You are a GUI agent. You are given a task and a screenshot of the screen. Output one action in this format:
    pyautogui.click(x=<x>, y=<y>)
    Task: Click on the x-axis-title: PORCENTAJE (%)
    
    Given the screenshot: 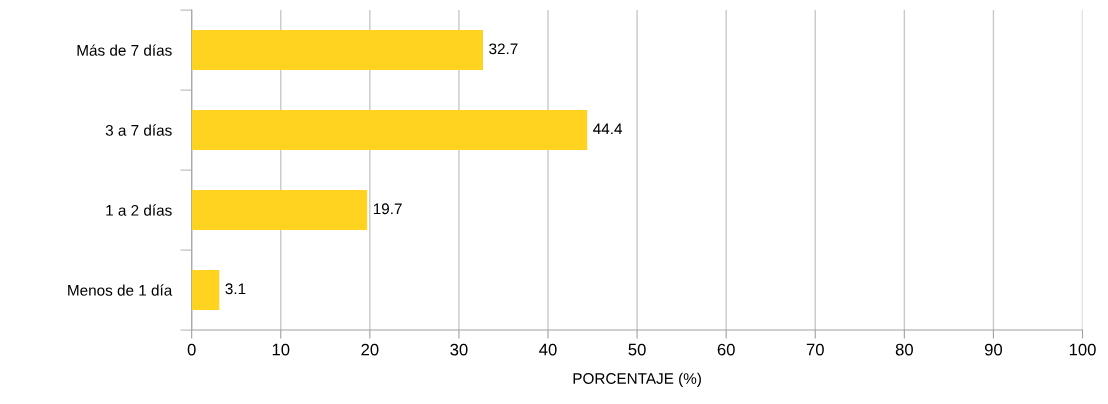 What is the action you would take?
    pyautogui.click(x=637, y=379)
    